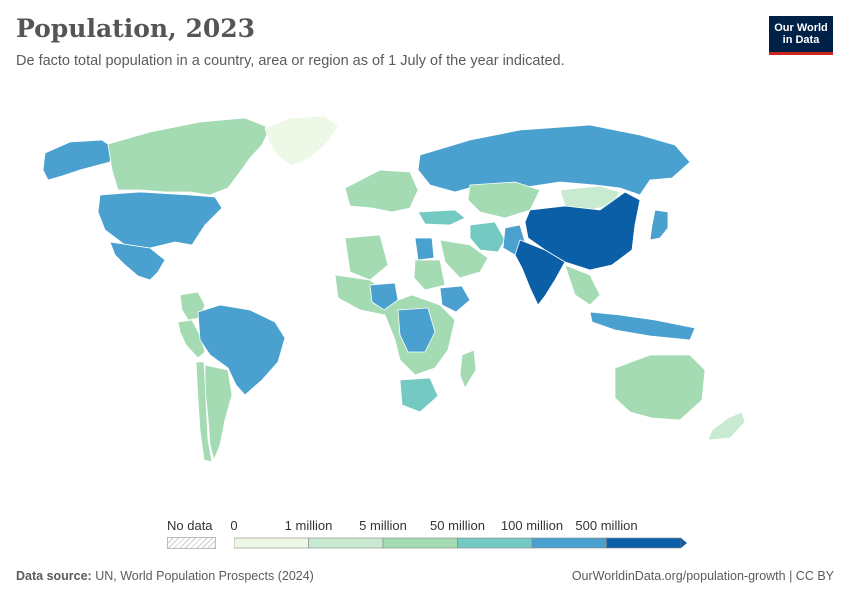 This screenshot has width=850, height=600. What do you see at coordinates (606, 525) in the screenshot?
I see `legend-threshold-label: 500 million` at bounding box center [606, 525].